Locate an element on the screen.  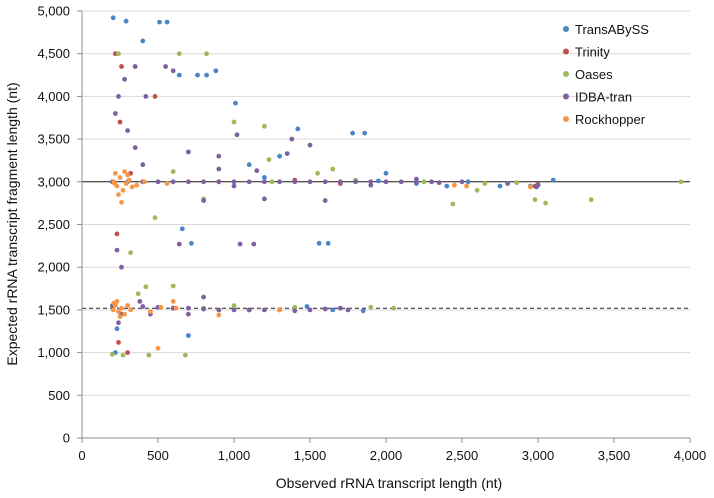
legend-label: Trinity is located at coordinates (592, 52).